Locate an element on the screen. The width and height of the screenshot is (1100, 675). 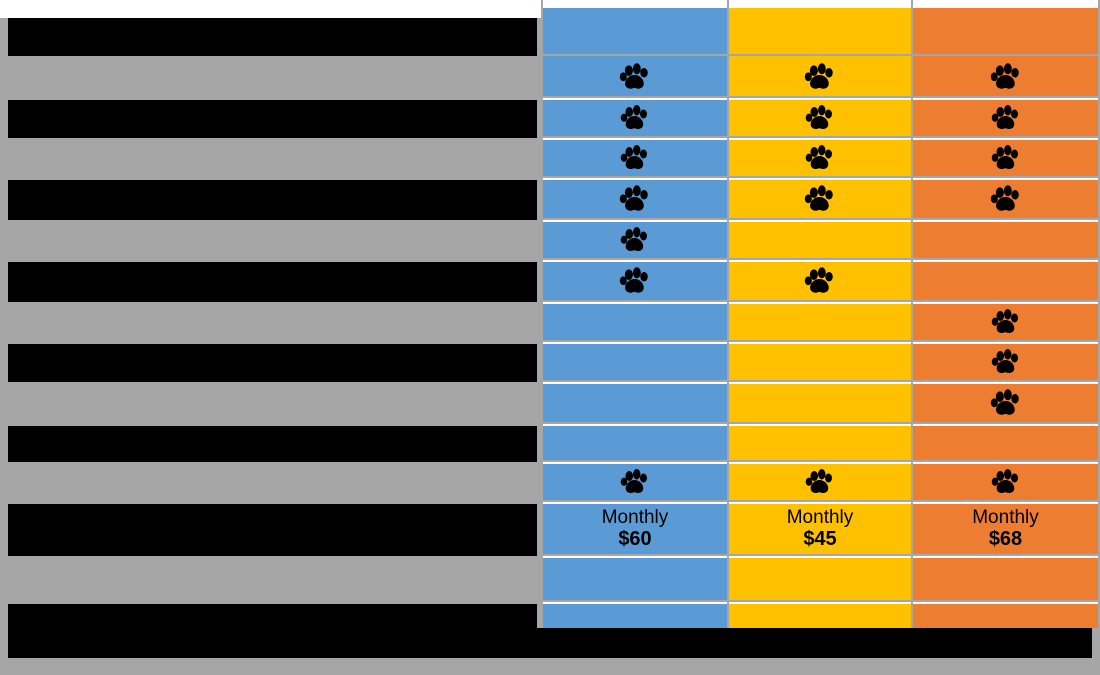
plan-cell-wellness: Monthly $45 is located at coordinates (820, 530).